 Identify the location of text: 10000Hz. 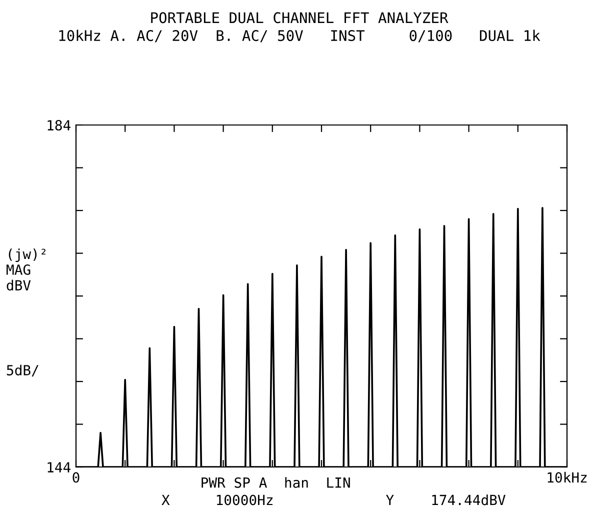
(244, 500).